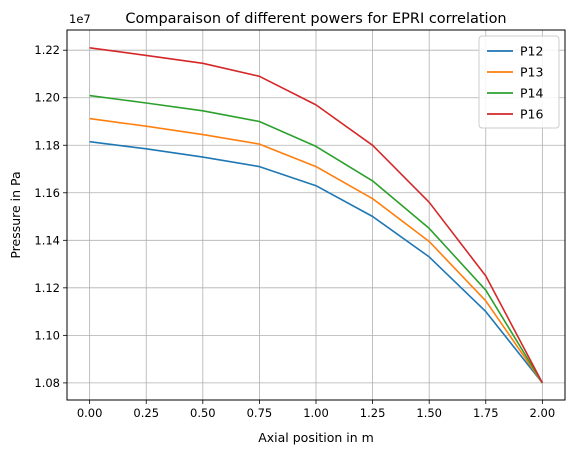 This screenshot has height=455, width=576. I want to click on y-axis-label: Pressure in Pa, so click(15, 214).